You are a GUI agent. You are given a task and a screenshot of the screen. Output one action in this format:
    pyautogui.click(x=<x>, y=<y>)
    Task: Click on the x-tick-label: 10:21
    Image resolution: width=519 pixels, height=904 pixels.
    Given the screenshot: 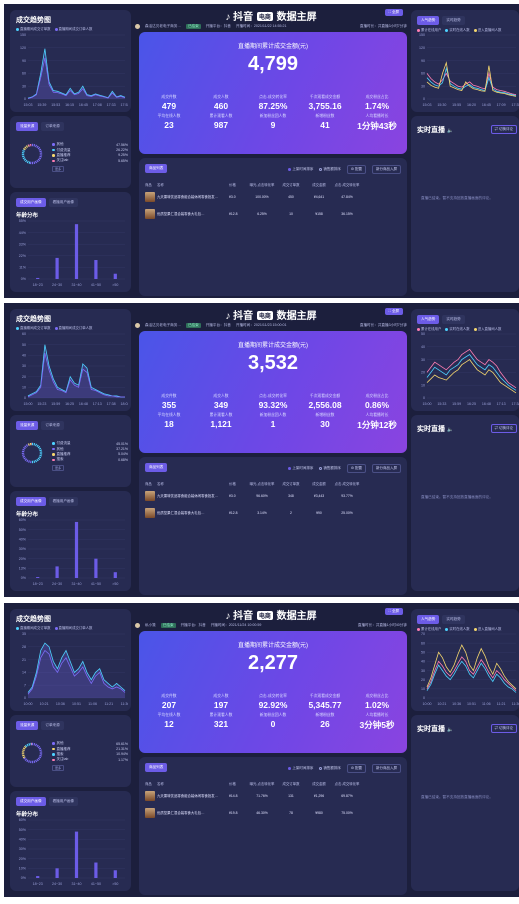 What is the action you would take?
    pyautogui.click(x=441, y=704)
    